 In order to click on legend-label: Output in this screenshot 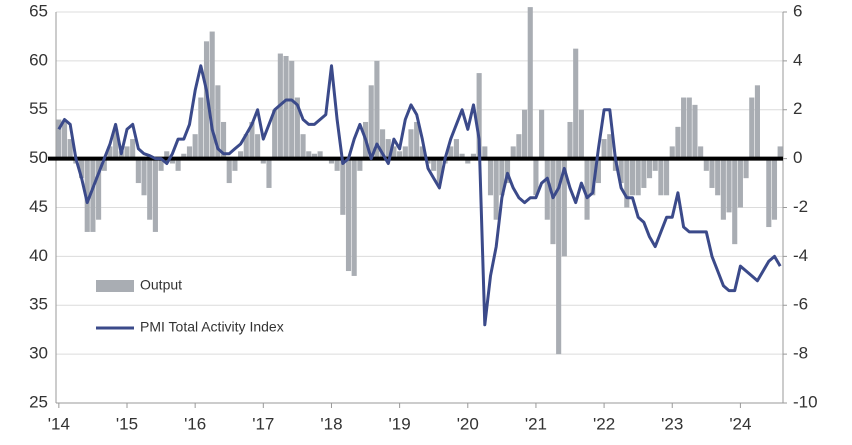, I will do `click(161, 285)`.